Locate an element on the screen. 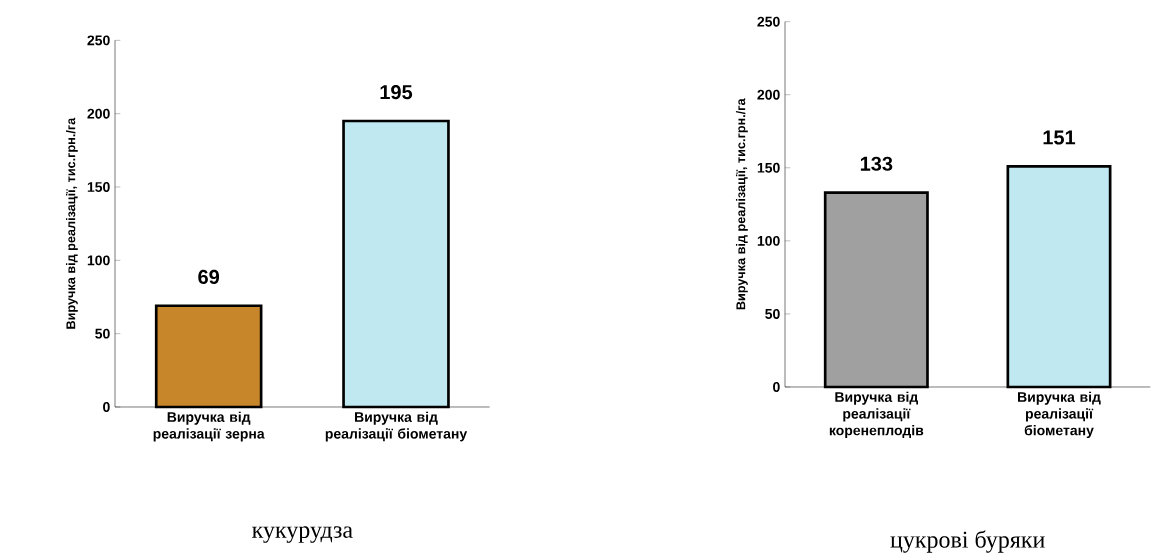 This screenshot has height=560, width=1158. data-label: 195 is located at coordinates (396, 92).